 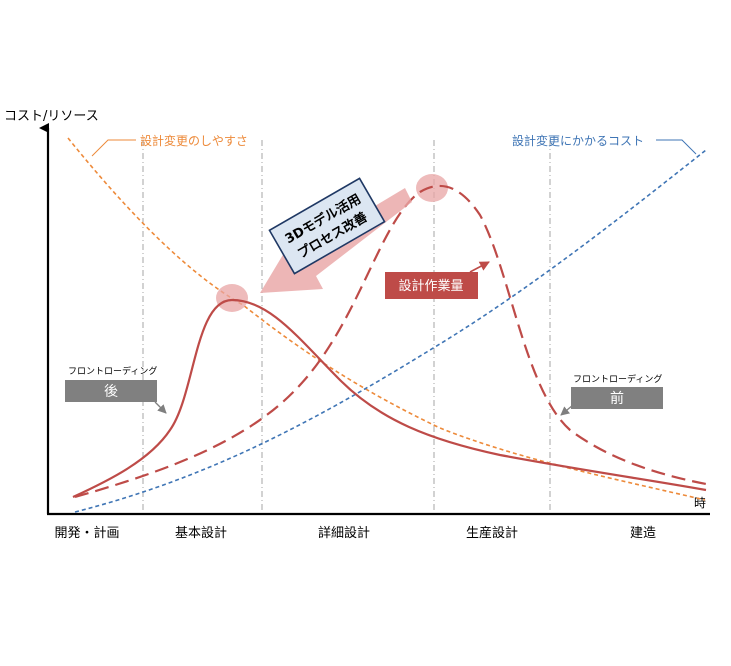 What do you see at coordinates (86, 533) in the screenshot?
I see `phase-label-1: 開発・計画` at bounding box center [86, 533].